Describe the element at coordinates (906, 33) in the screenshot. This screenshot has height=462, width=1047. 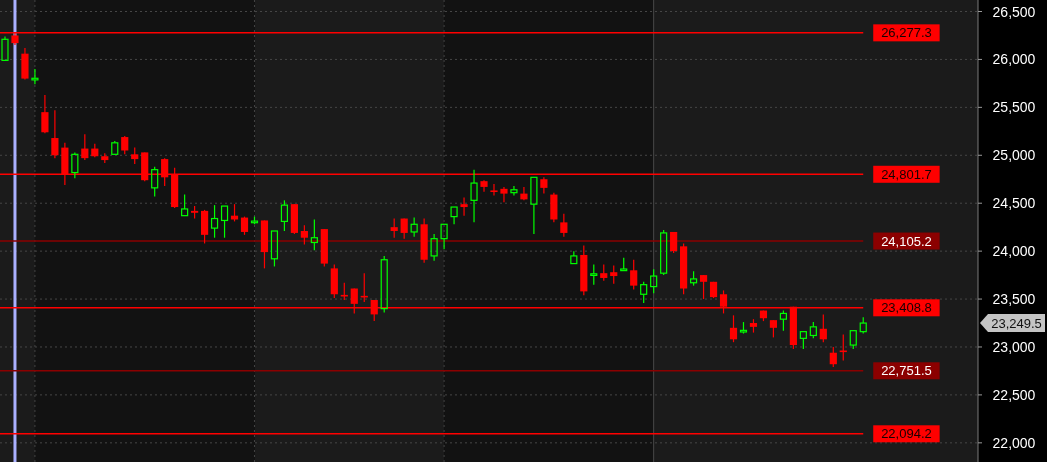
I see `ref-line-label: 26,277.3` at that location.